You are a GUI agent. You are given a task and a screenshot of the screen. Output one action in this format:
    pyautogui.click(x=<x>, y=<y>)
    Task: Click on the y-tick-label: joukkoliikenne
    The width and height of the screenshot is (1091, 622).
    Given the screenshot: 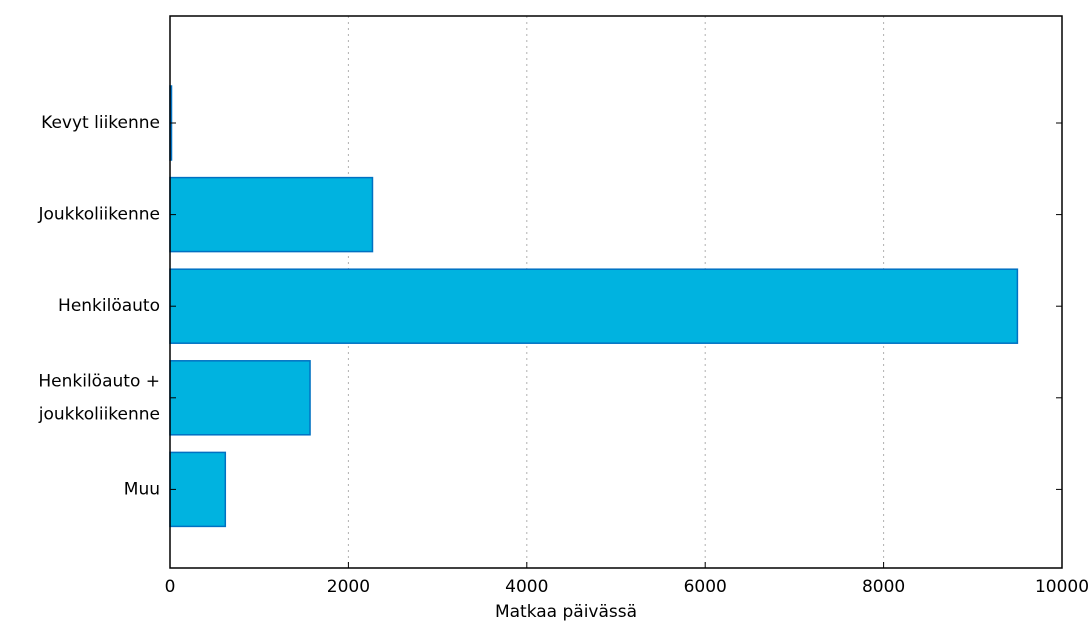 What is the action you would take?
    pyautogui.click(x=99, y=414)
    